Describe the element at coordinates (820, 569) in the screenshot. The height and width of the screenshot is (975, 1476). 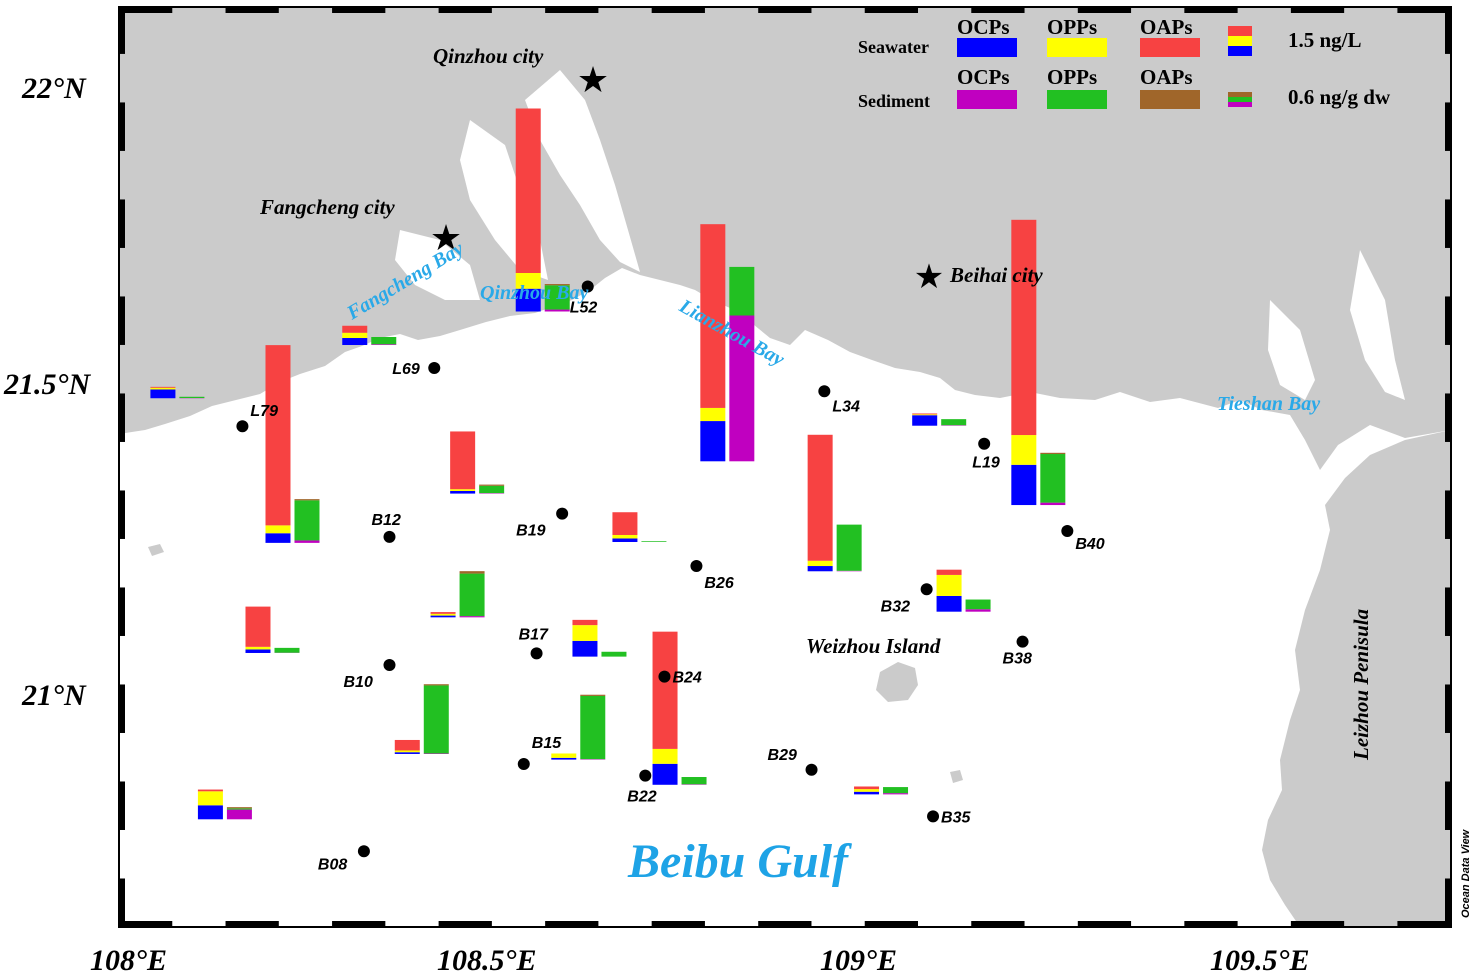
I see `seawater-bar-ocps-B32` at that location.